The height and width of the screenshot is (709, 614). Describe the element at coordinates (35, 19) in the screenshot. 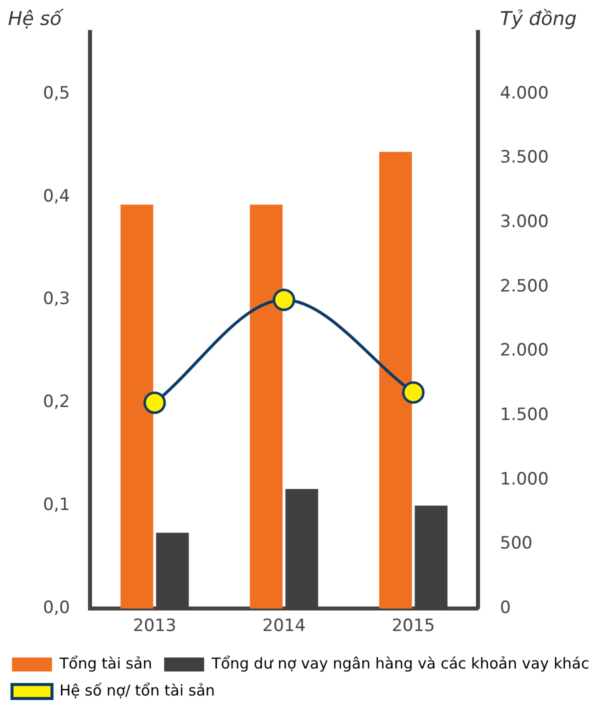

I see `y-axis-title: Hệ số` at that location.